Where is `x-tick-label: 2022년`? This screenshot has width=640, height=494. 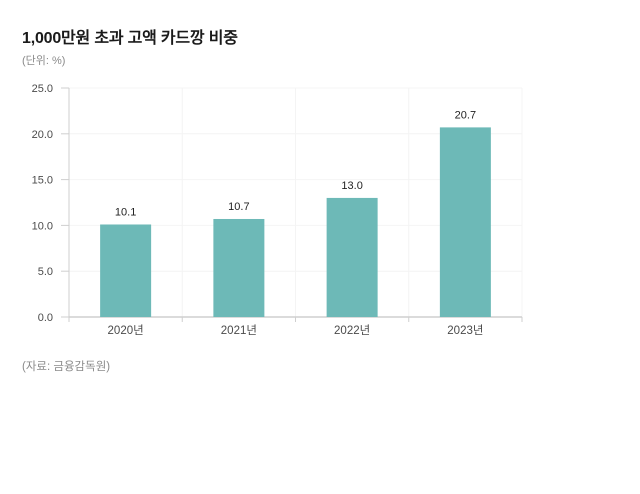
x-tick-label: 2022년 is located at coordinates (352, 330).